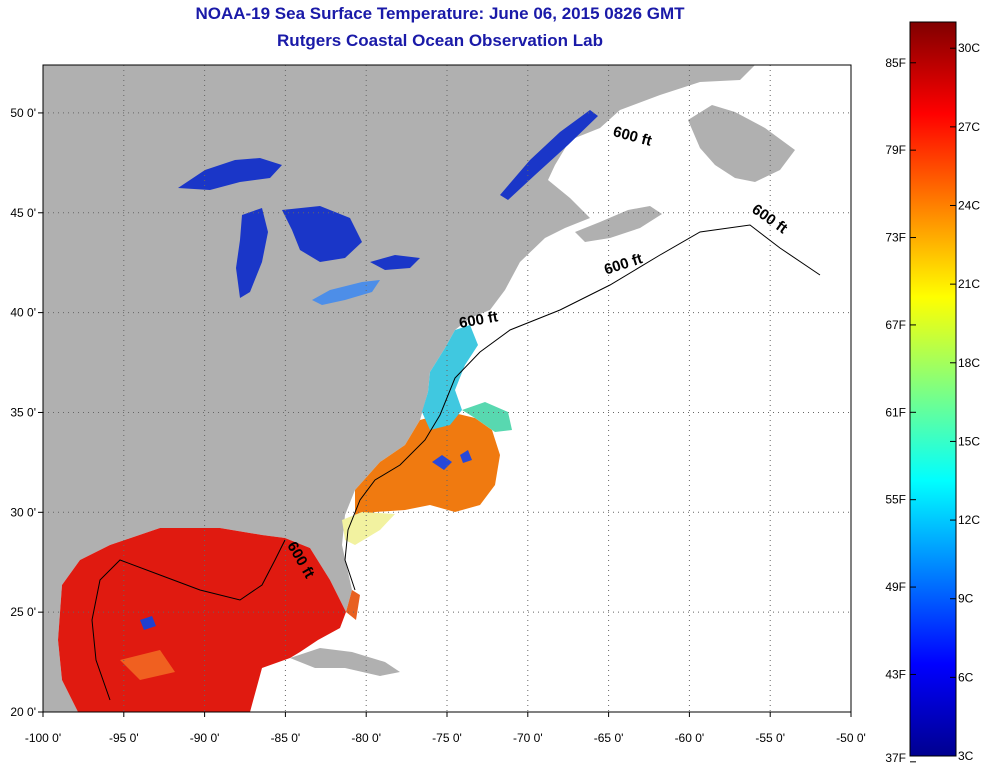  What do you see at coordinates (366, 738) in the screenshot?
I see `lon-tick-label: -80 0'` at bounding box center [366, 738].